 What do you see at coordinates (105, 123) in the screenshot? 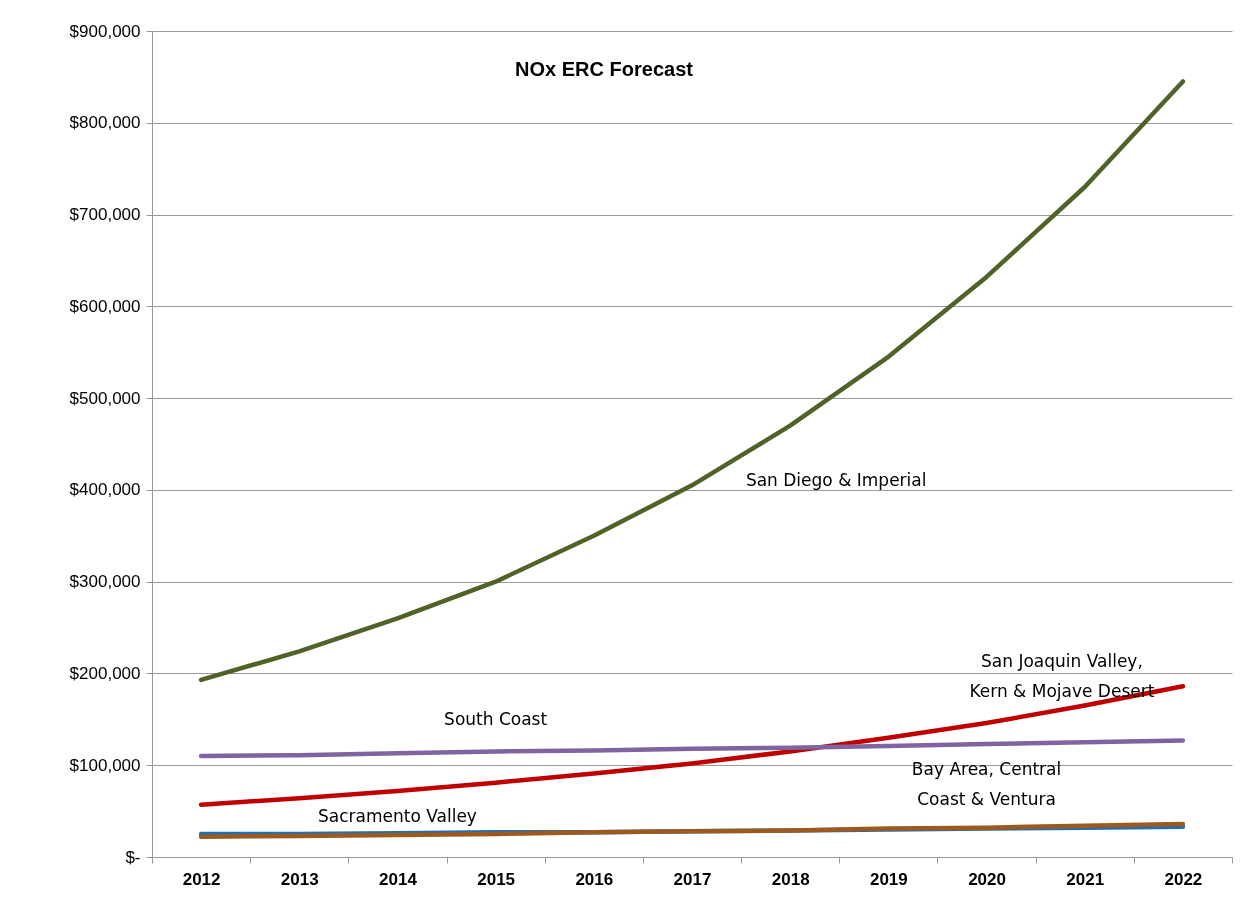
I see `y-tick-label: $800,000` at bounding box center [105, 123].